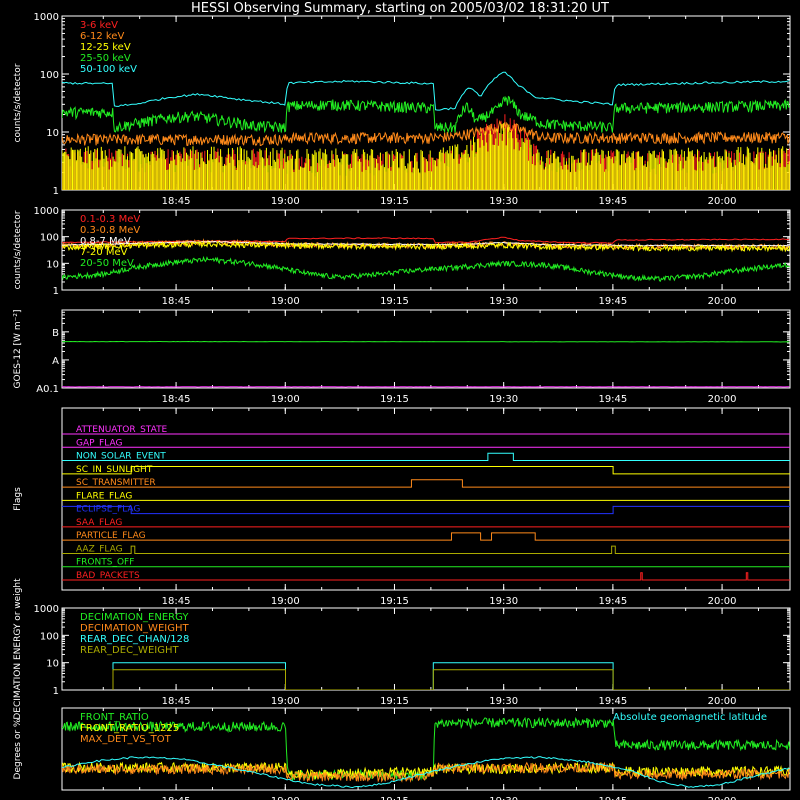 Image resolution: width=800 pixels, height=800 pixels. What do you see at coordinates (426, 549) in the screenshot?
I see `flag-line-aaz-flag` at bounding box center [426, 549].